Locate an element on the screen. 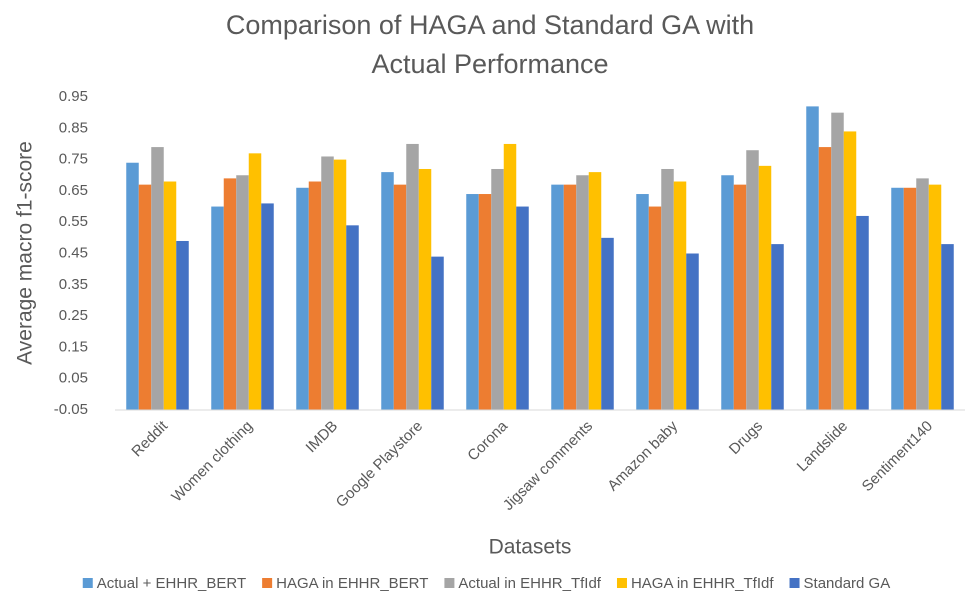  y-tick-label: 0.85 is located at coordinates (73, 127).